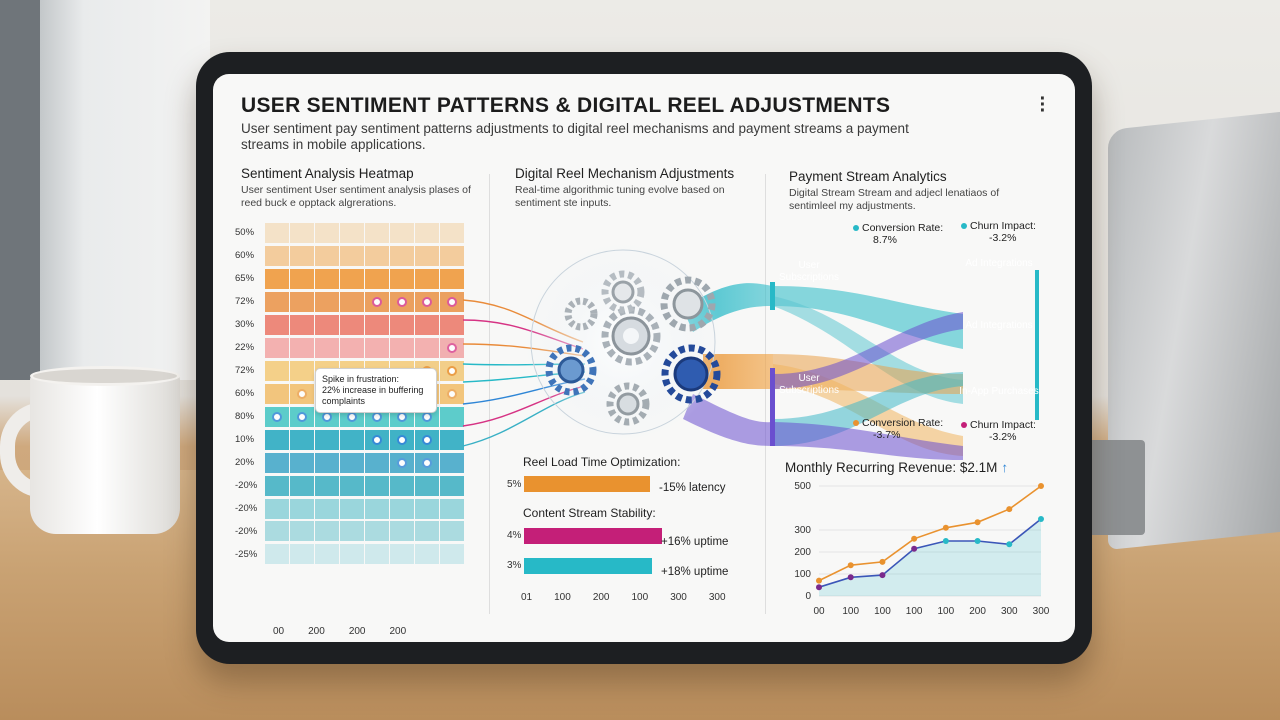  I want to click on heatmap-row-label: 72%, so click(245, 371).